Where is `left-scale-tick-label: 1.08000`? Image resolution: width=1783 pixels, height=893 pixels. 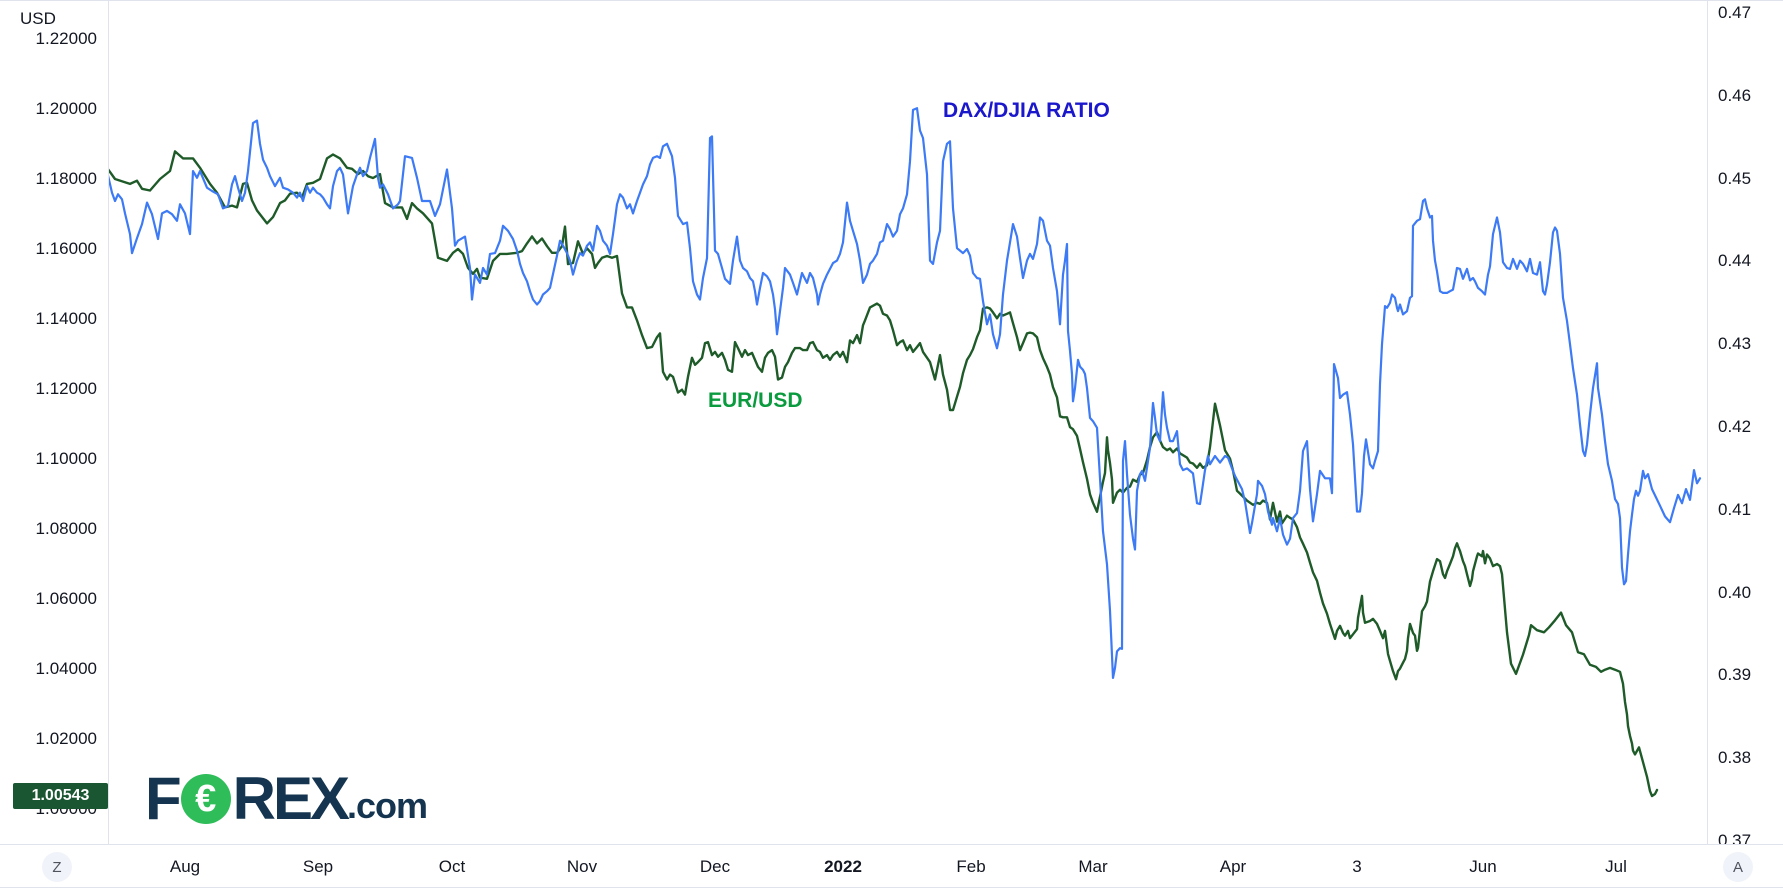
left-scale-tick-label: 1.08000 is located at coordinates (66, 528).